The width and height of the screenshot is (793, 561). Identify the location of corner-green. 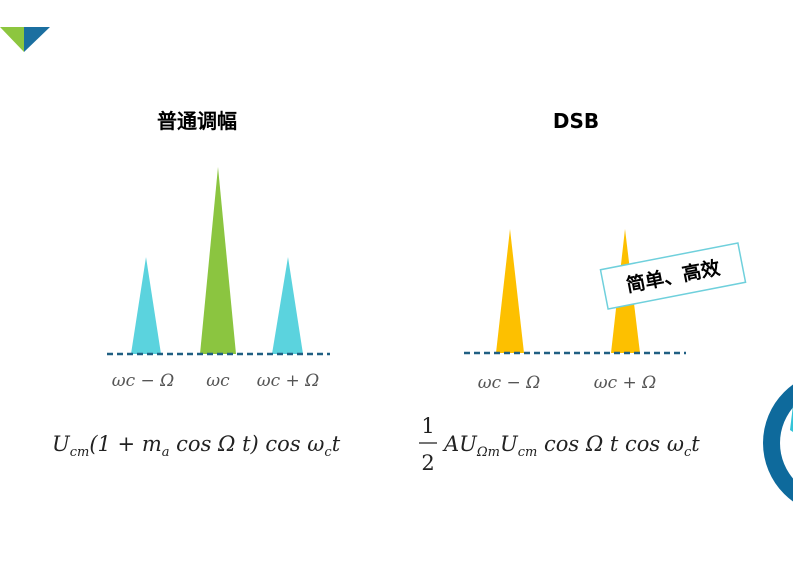
(12, 39).